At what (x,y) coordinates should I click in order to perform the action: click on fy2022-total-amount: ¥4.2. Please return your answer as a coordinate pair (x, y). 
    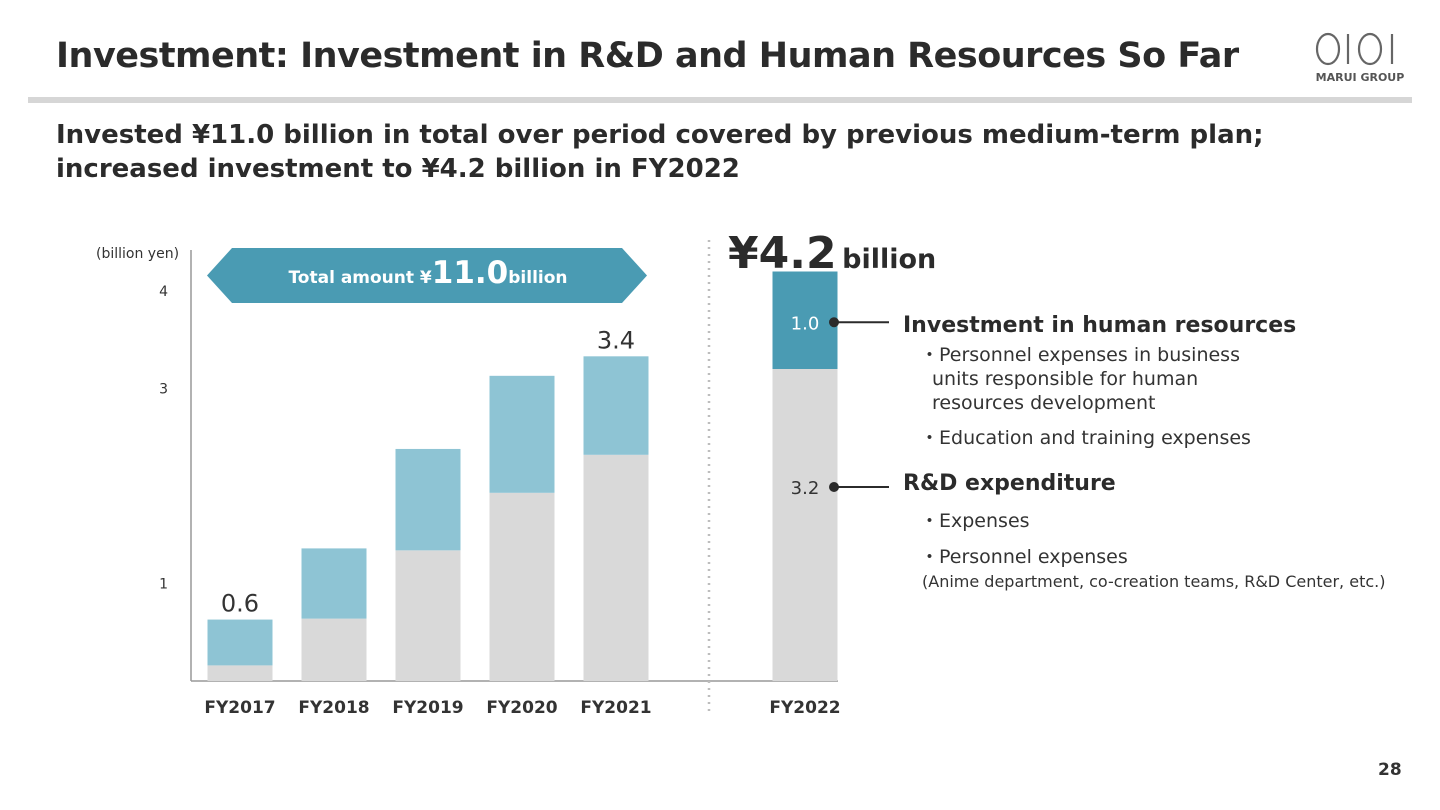
    Looking at the image, I should click on (782, 253).